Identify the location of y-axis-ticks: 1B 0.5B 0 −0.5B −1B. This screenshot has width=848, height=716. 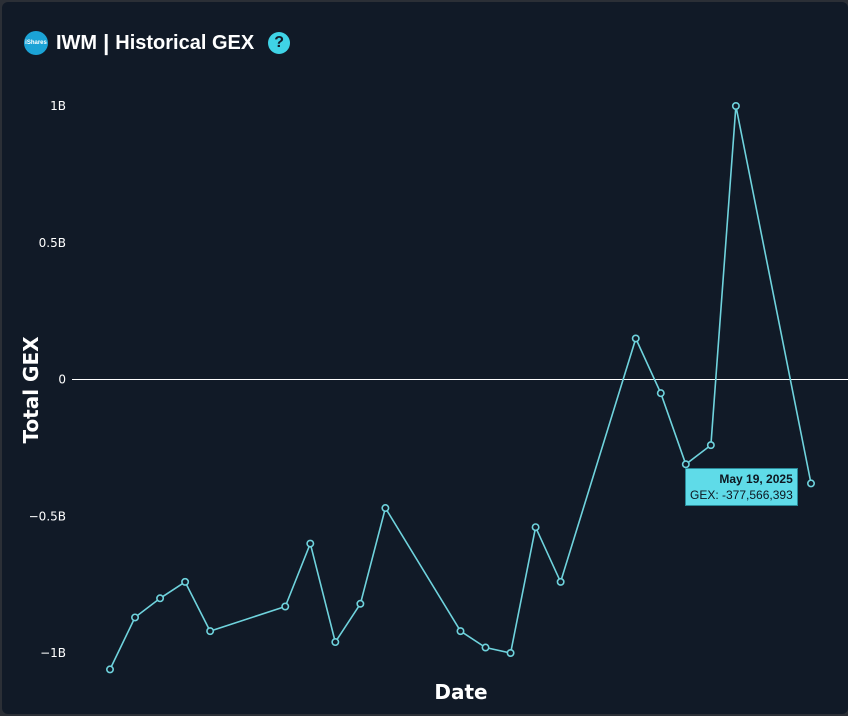
(47, 379).